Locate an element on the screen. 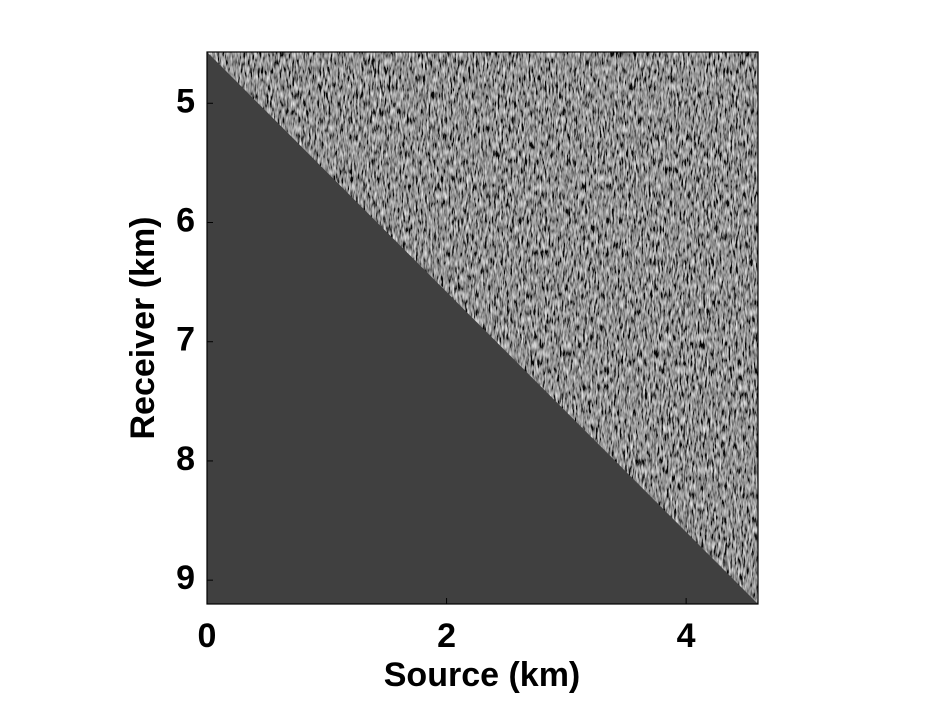 This screenshot has width=933, height=702. x-tick-label: 4 is located at coordinates (686, 636).